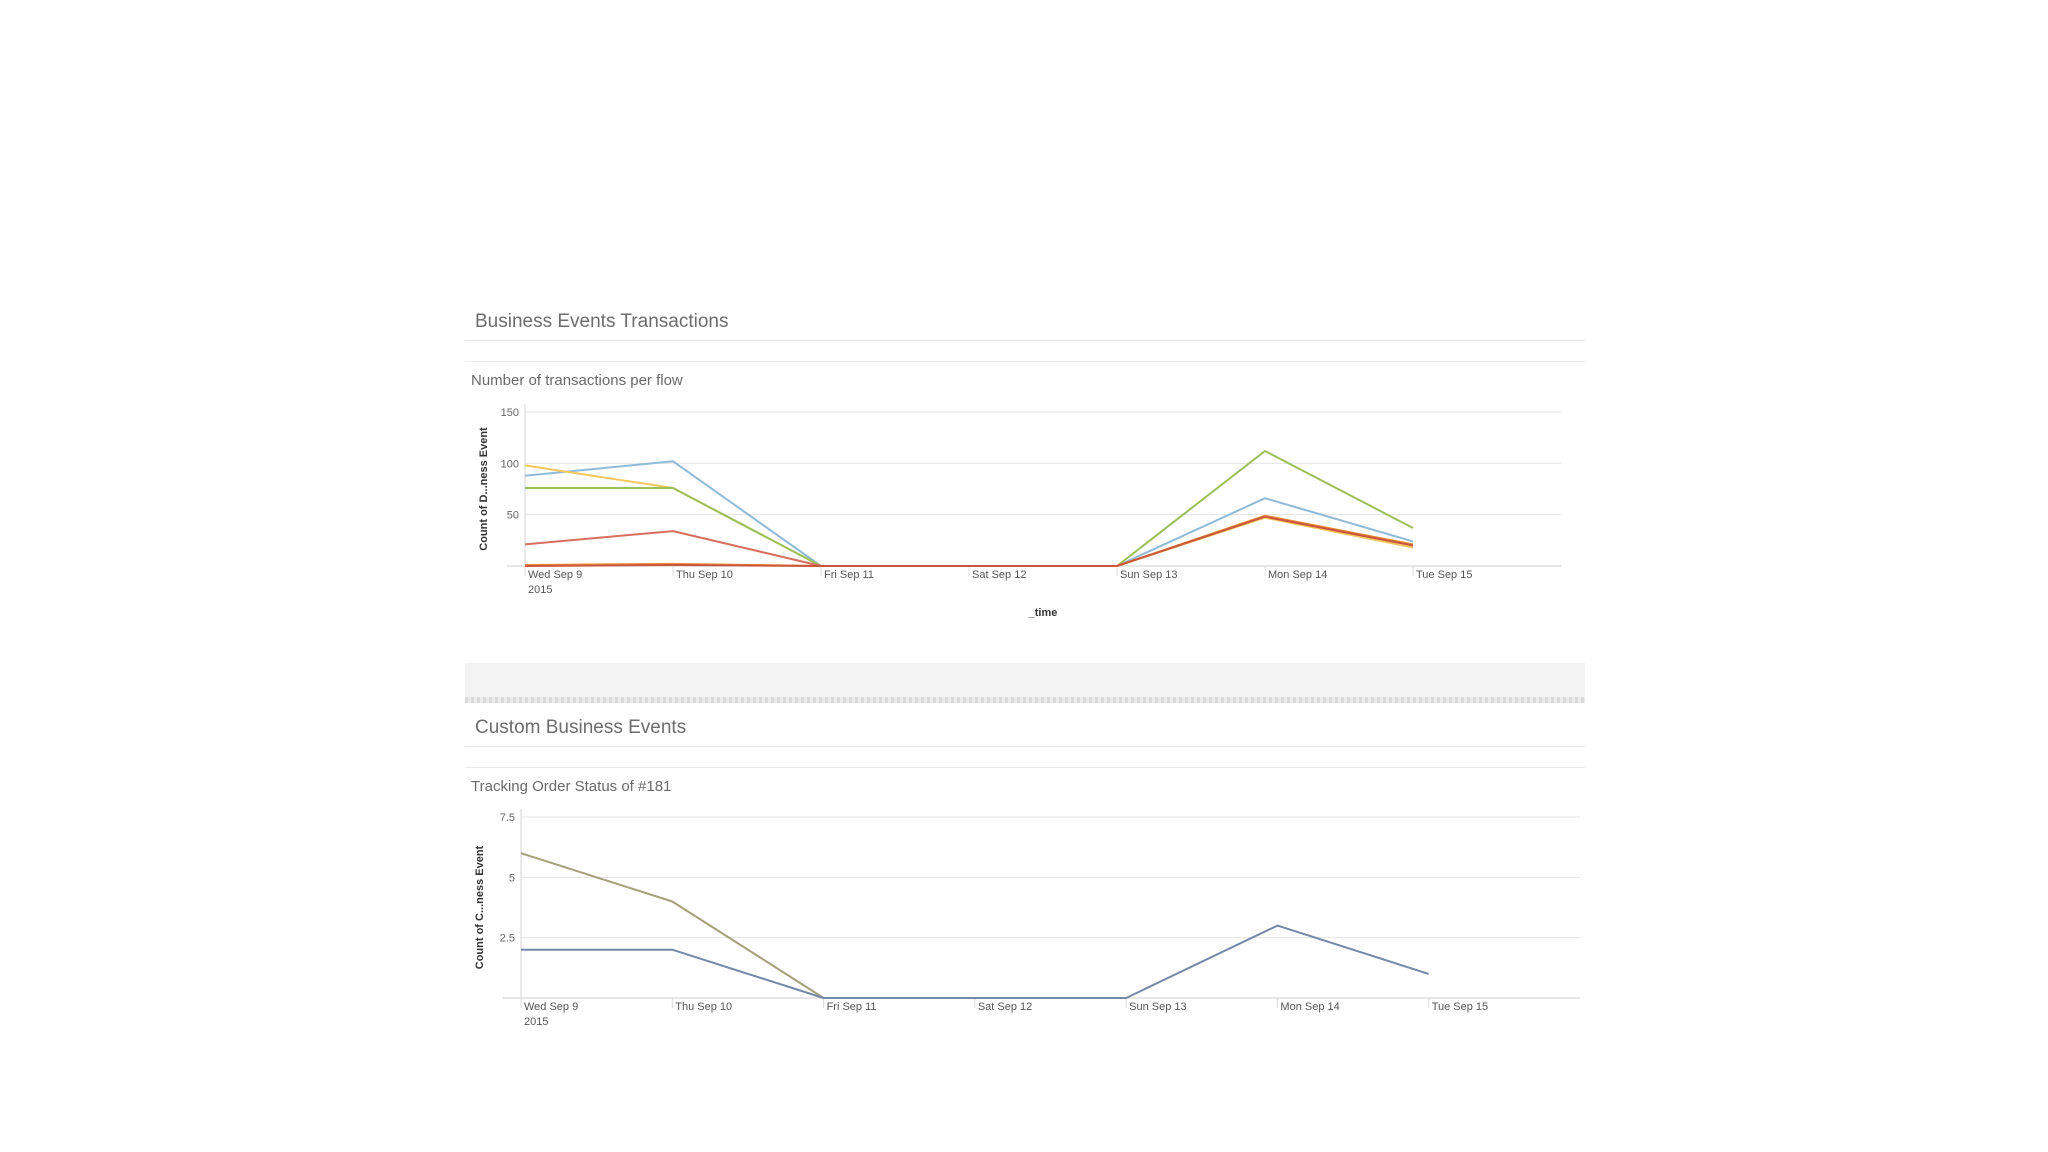 Image resolution: width=2048 pixels, height=1152 pixels. I want to click on x-axis-label: _time, so click(1043, 613).